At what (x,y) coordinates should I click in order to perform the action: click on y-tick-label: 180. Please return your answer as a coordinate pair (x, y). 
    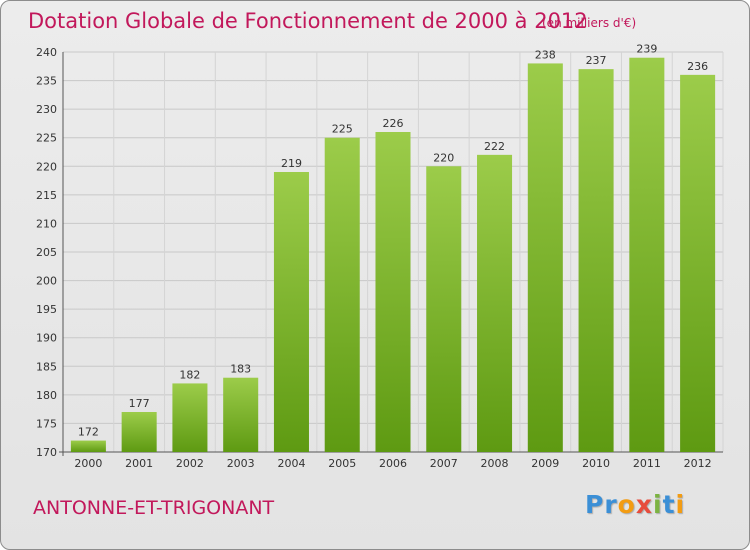
    Looking at the image, I should click on (46, 395).